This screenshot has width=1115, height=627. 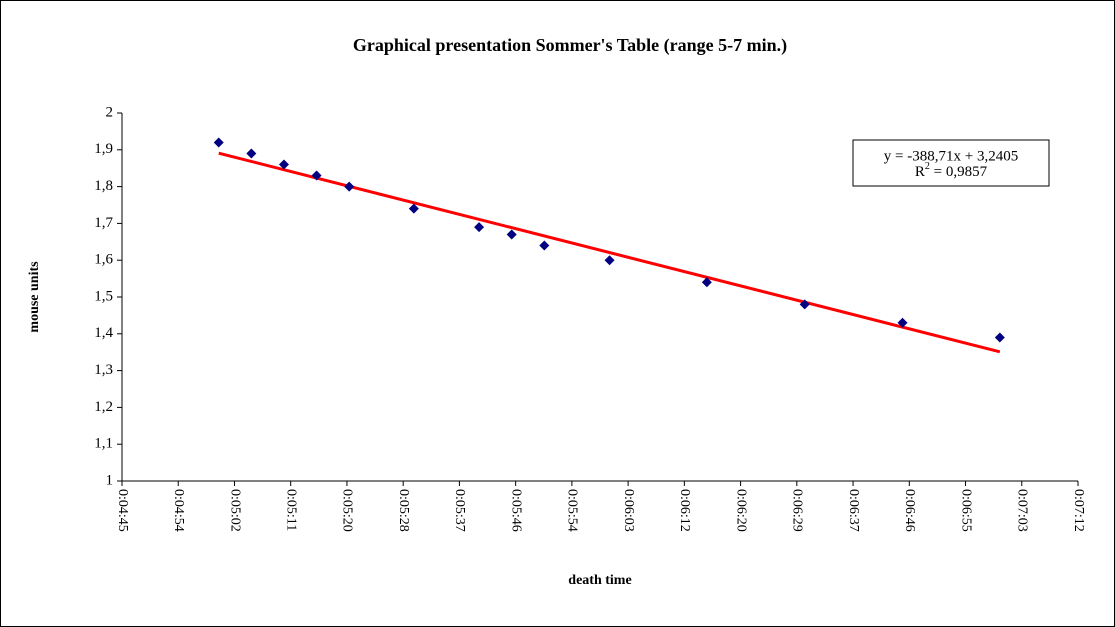 I want to click on y-tick-label: 1, so click(x=110, y=480).